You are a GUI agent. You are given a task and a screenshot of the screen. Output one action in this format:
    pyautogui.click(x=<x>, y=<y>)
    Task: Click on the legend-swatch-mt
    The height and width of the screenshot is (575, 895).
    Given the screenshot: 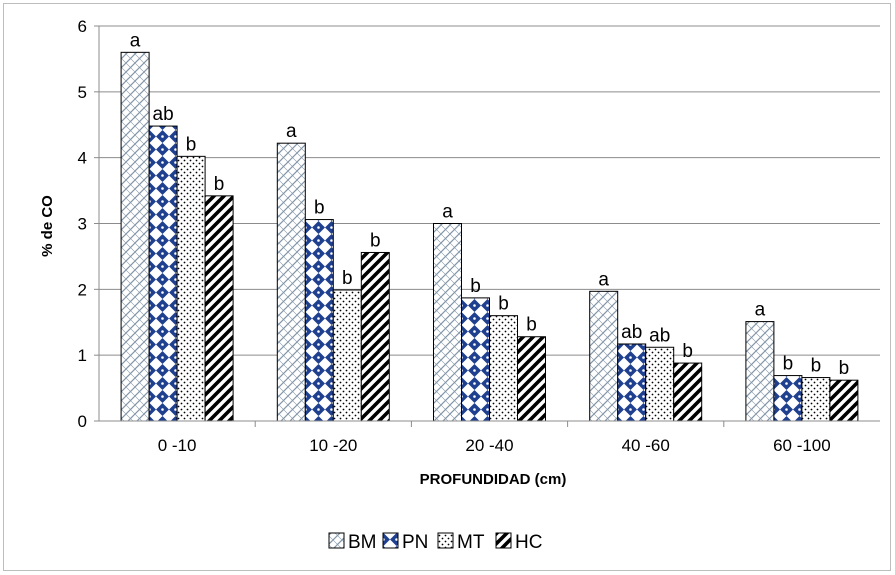 What is the action you would take?
    pyautogui.click(x=445, y=540)
    